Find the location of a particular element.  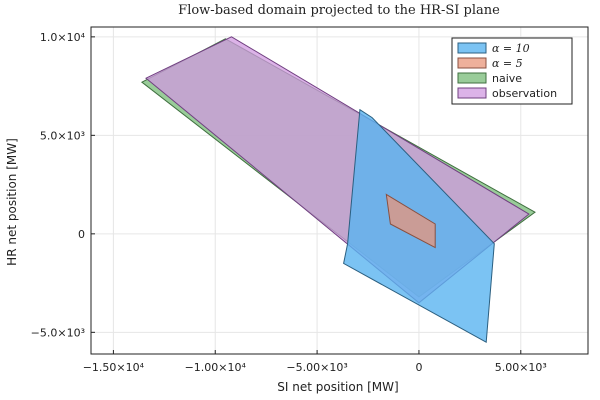

x-axis-ticks: −1.50×10⁴ −1.00×10⁴ −5.00×10³ 0 5.00×10³ is located at coordinates (315, 362).